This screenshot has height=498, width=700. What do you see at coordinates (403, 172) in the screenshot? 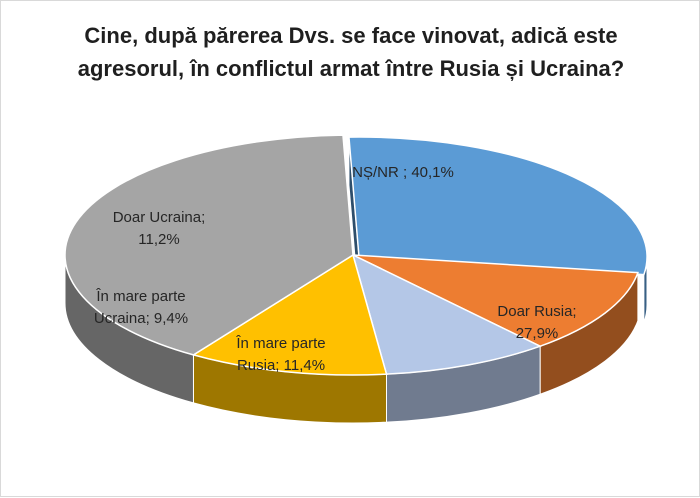
I see `data-label-ns-nr: NȘ/NR ; 40,1%` at bounding box center [403, 172].